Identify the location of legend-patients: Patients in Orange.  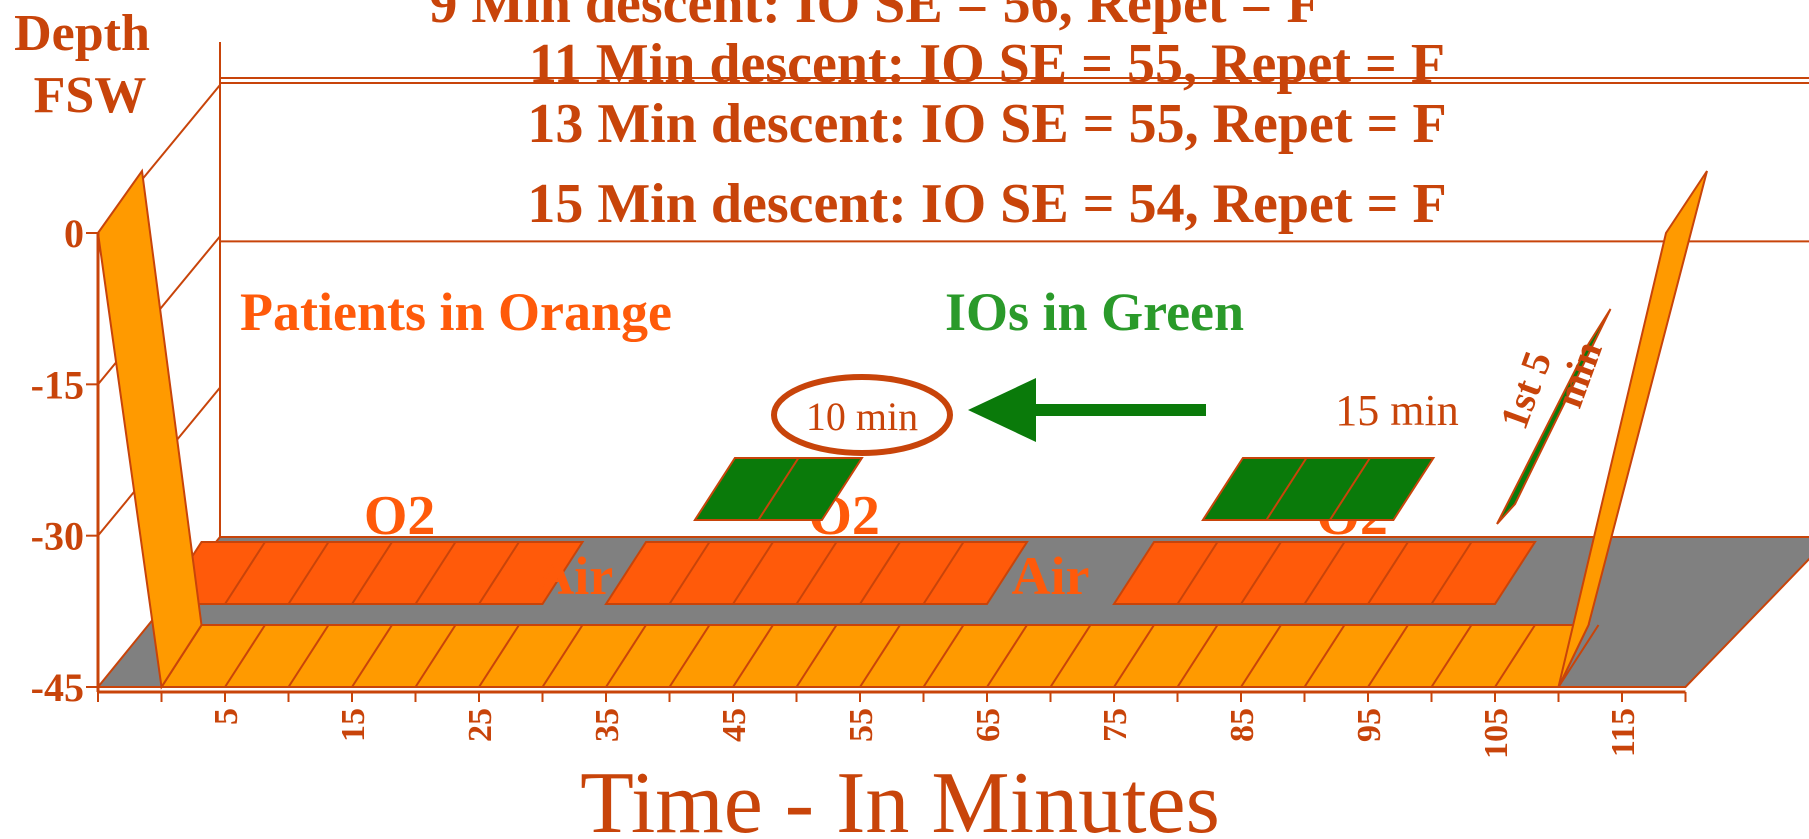
(456, 312).